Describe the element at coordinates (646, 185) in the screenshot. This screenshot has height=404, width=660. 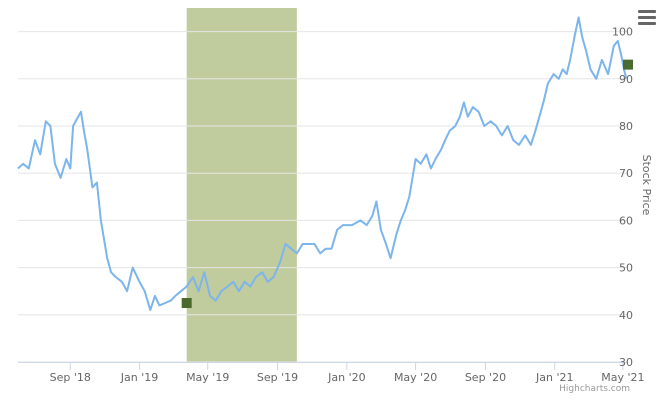
I see `y-axis-title: Stock Price` at that location.